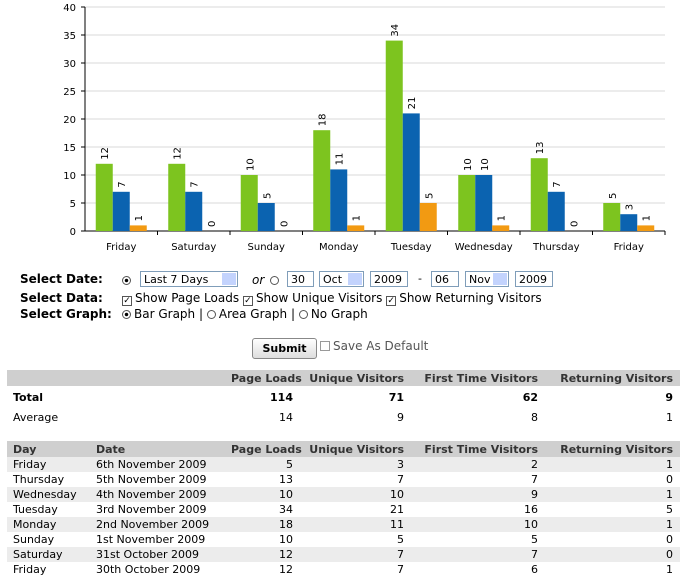 The height and width of the screenshot is (583, 691). What do you see at coordinates (323, 119) in the screenshot?
I see `data-label: 18` at bounding box center [323, 119].